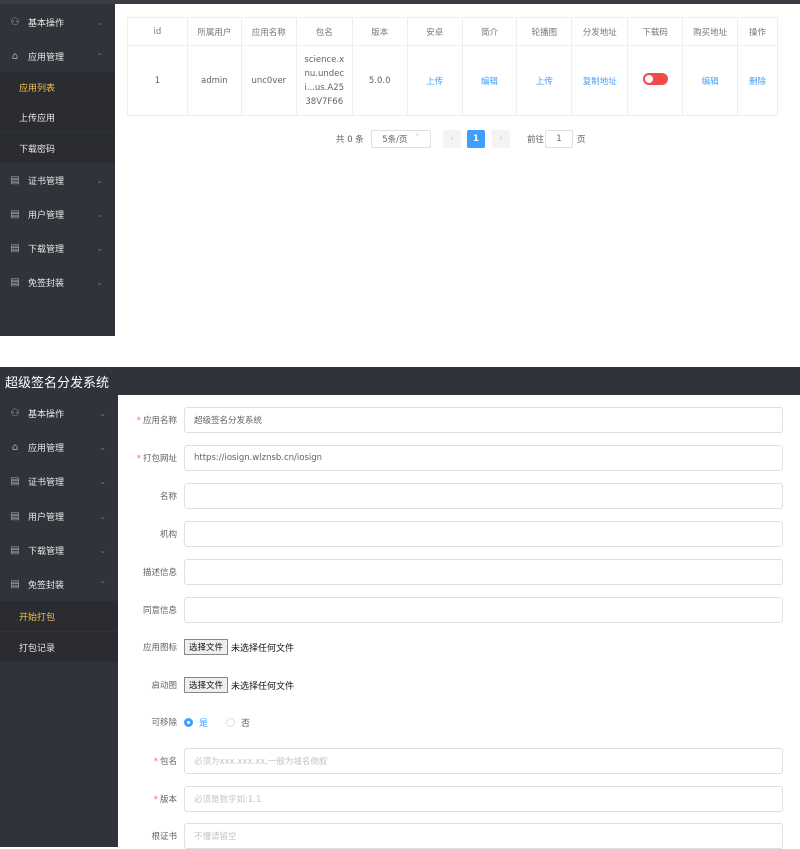 Image resolution: width=800 pixels, height=849 pixels. I want to click on user-icon: ⚇, so click(15, 22).